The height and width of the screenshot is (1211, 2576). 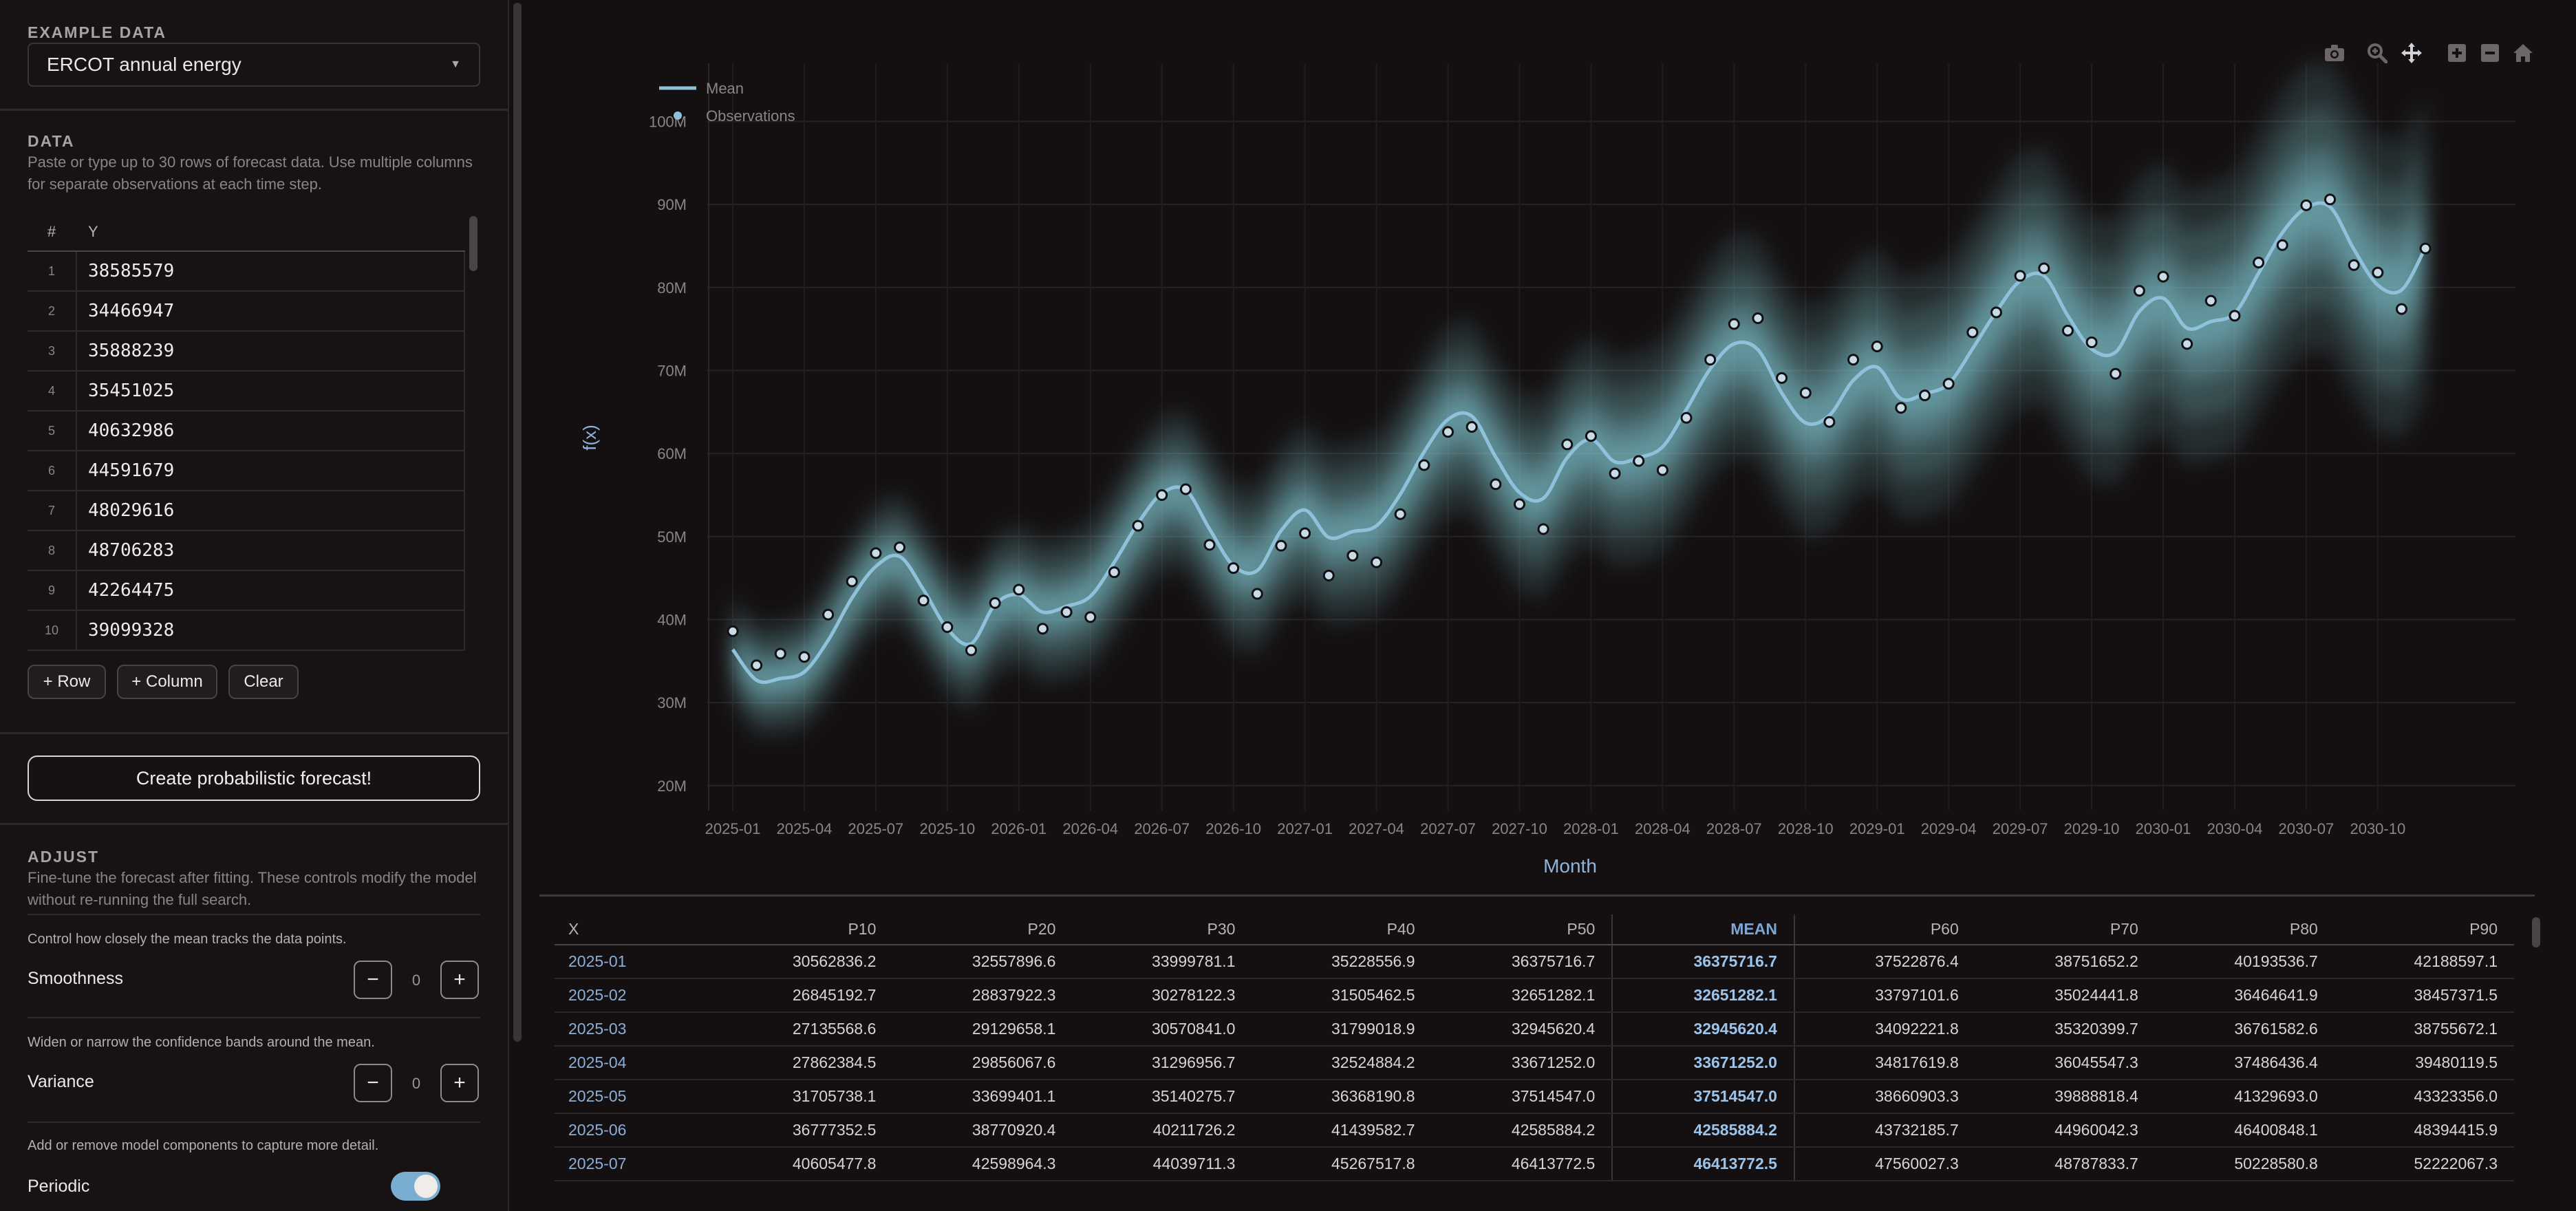 I want to click on table-cell: 50228580.8, so click(x=2244, y=1164).